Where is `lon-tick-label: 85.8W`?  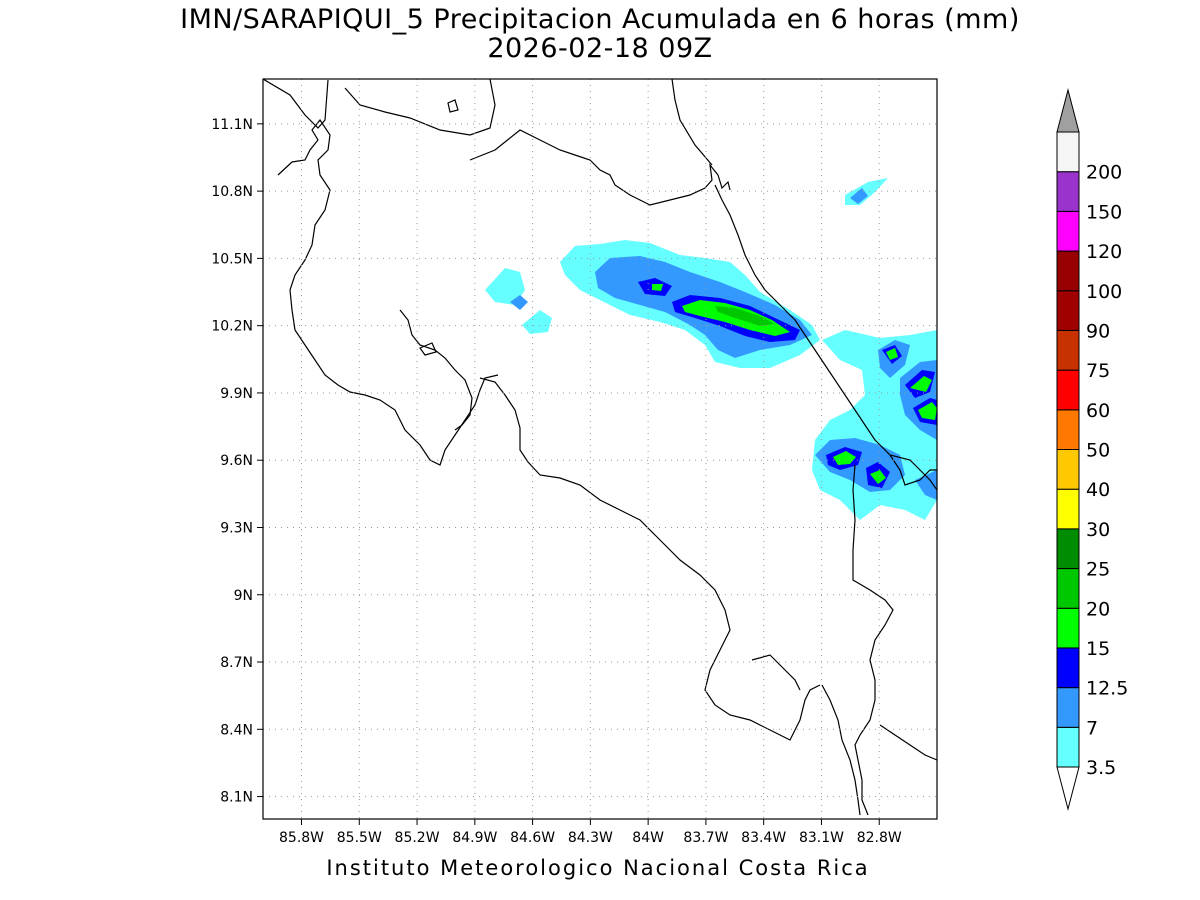 lon-tick-label: 85.8W is located at coordinates (301, 838).